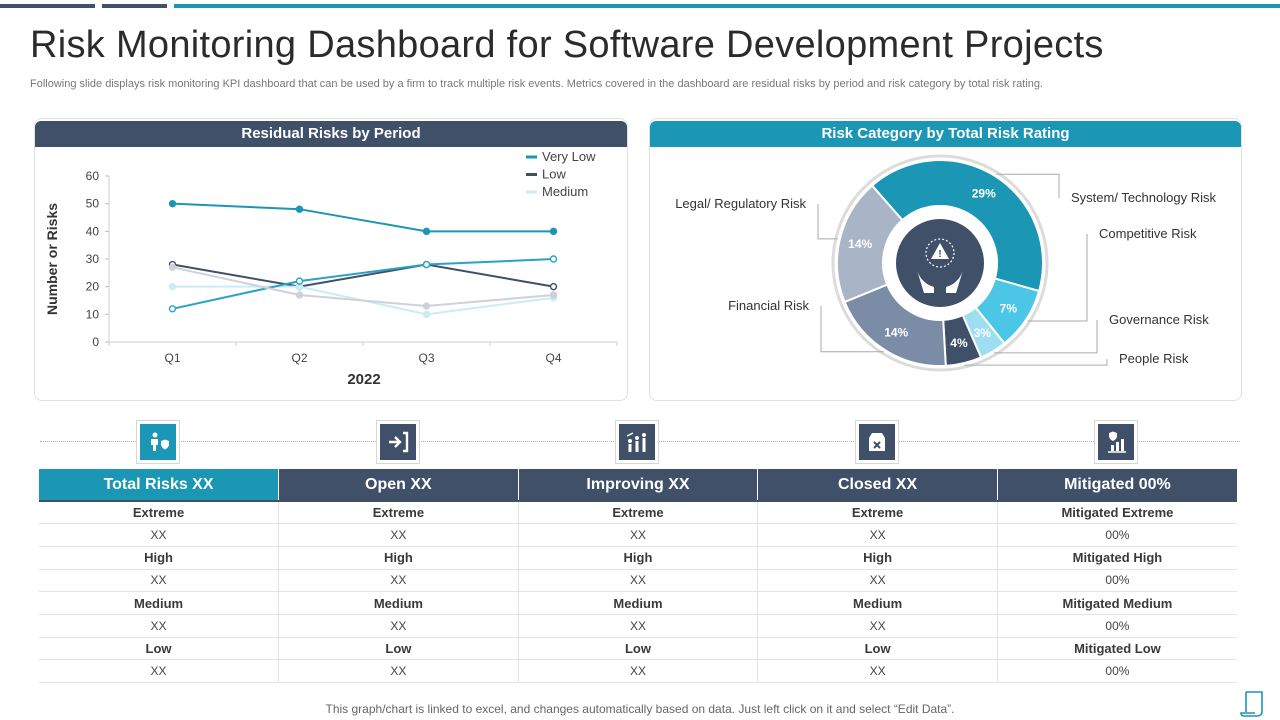 The image size is (1280, 720). I want to click on enter-icon, so click(399, 442).